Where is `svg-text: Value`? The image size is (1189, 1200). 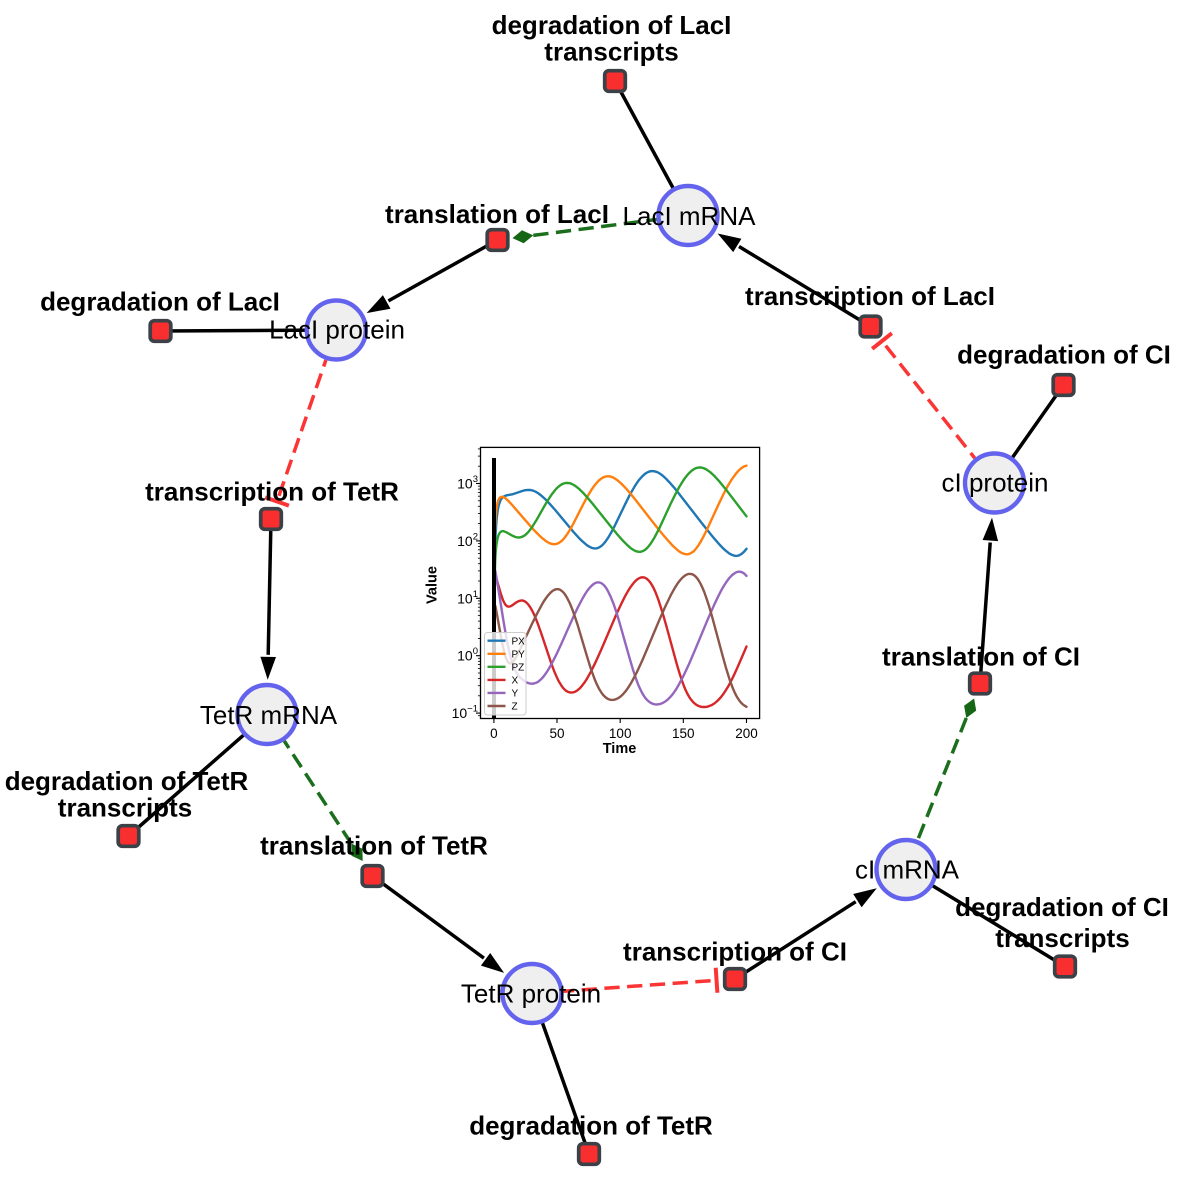
svg-text: Value is located at coordinates (432, 585).